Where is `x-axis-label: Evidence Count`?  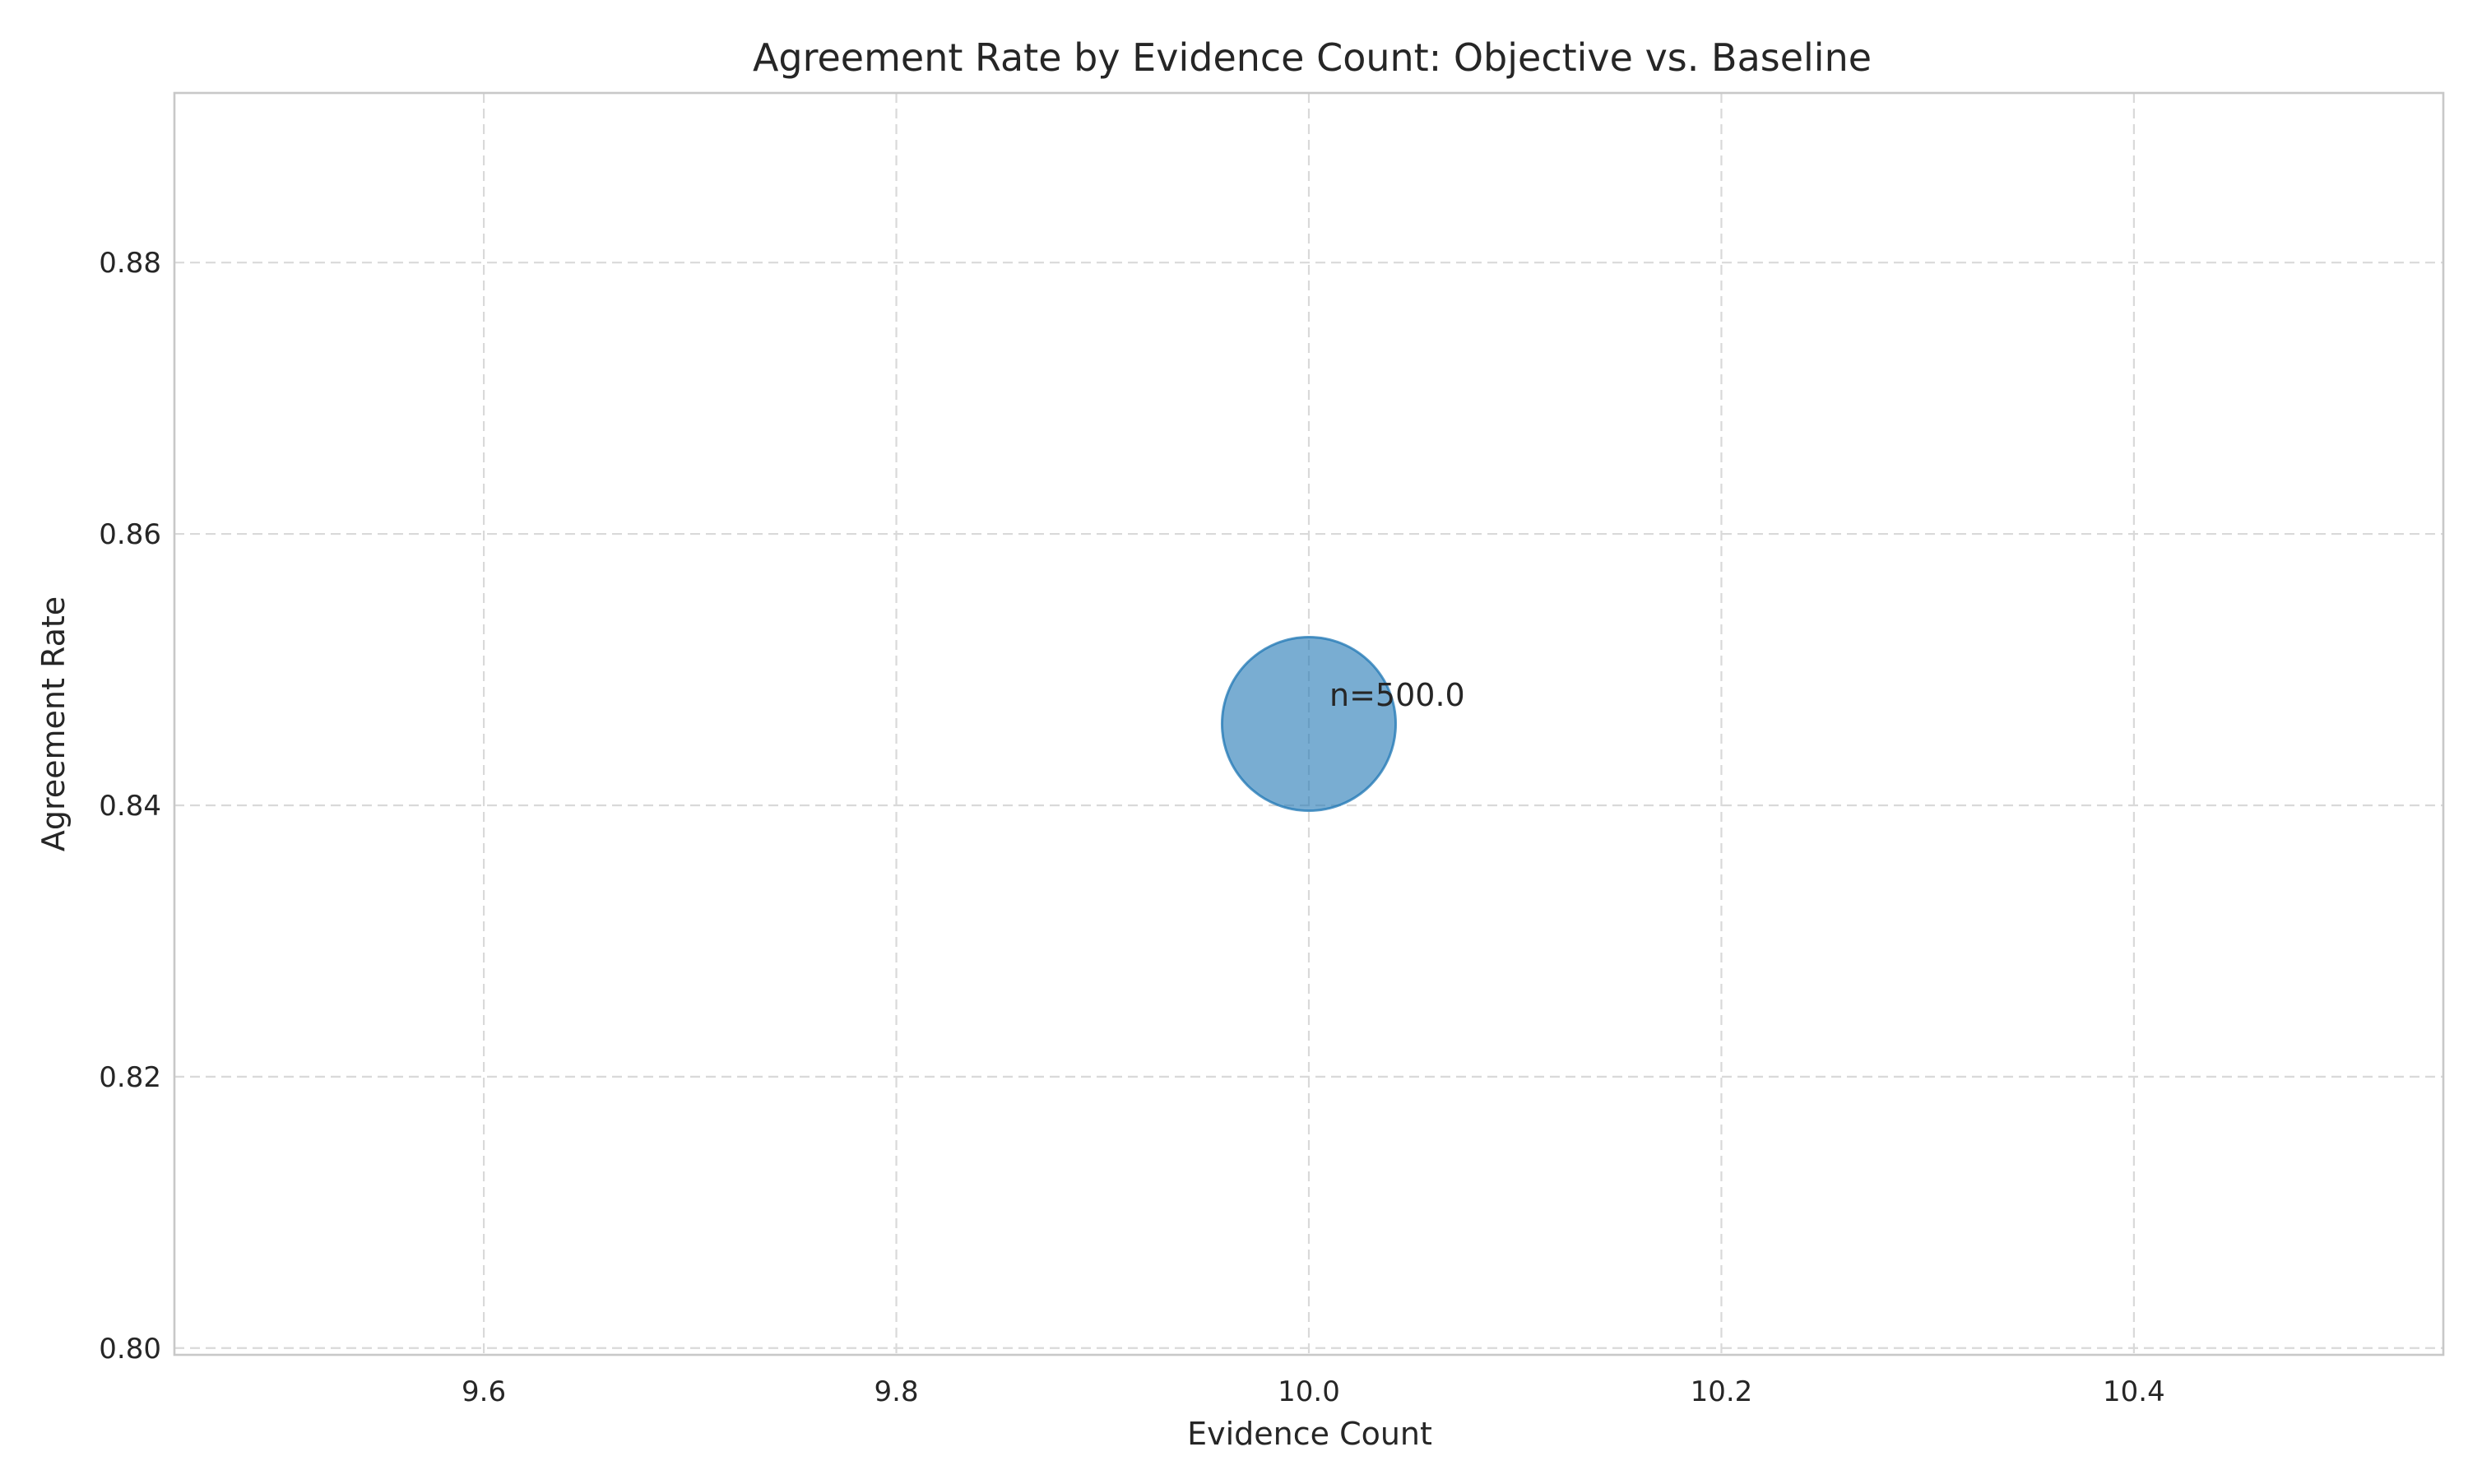 x-axis-label: Evidence Count is located at coordinates (1309, 1434).